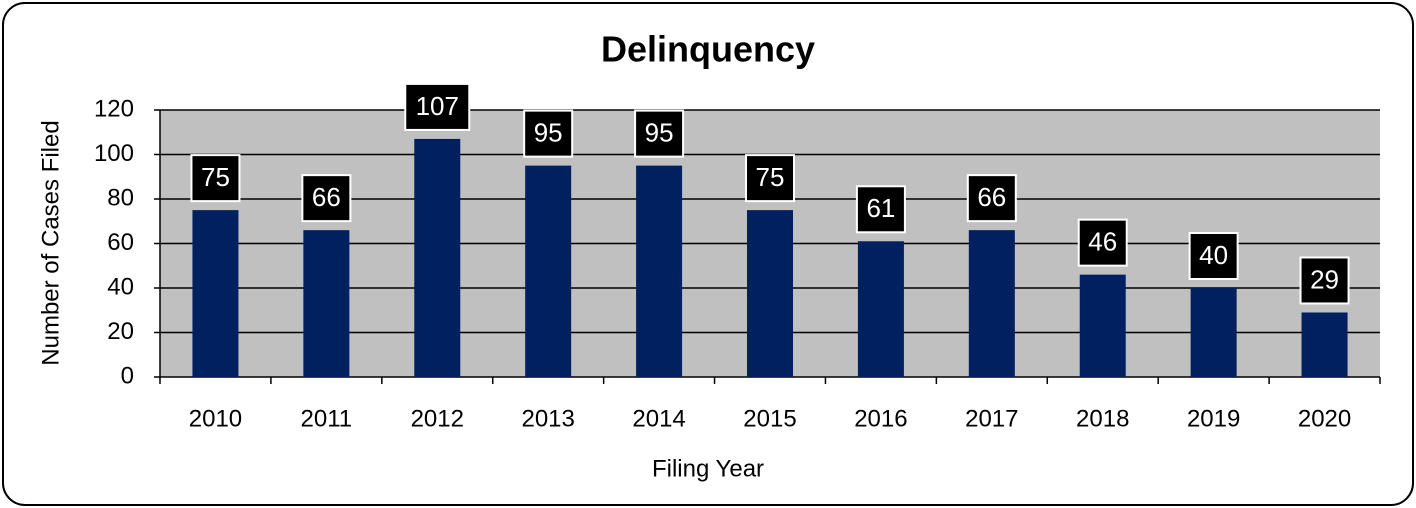 This screenshot has width=1416, height=508. What do you see at coordinates (127, 375) in the screenshot?
I see `y-tick-label: 0` at bounding box center [127, 375].